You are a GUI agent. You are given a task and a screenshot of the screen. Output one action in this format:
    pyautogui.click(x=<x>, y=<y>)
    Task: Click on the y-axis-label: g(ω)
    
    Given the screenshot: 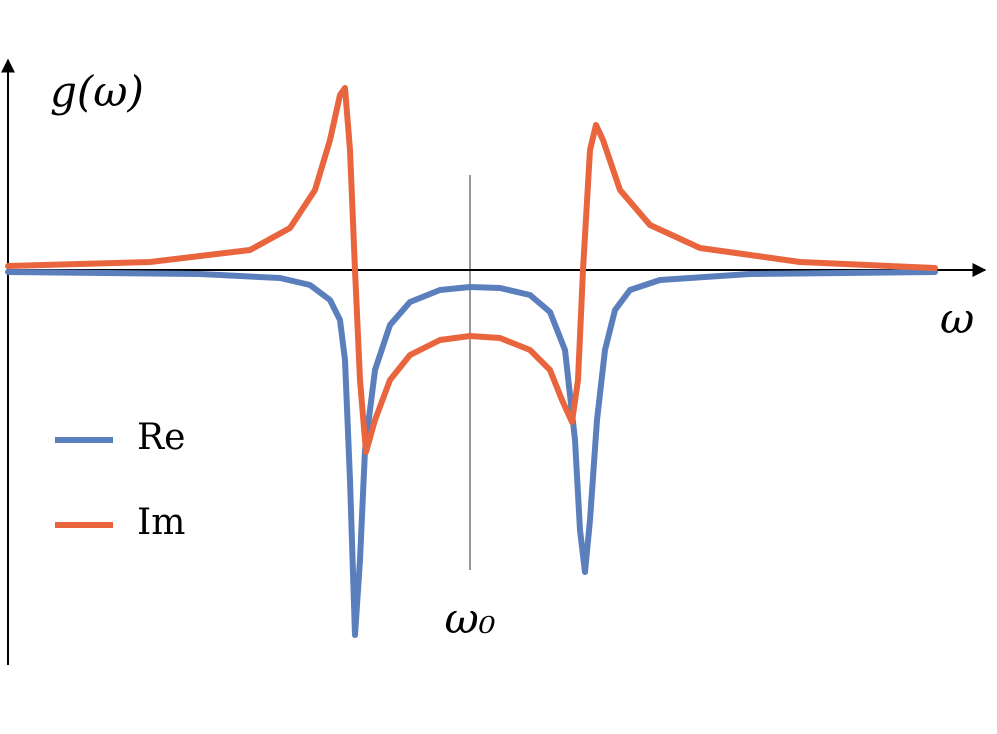 What is the action you would take?
    pyautogui.click(x=97, y=91)
    